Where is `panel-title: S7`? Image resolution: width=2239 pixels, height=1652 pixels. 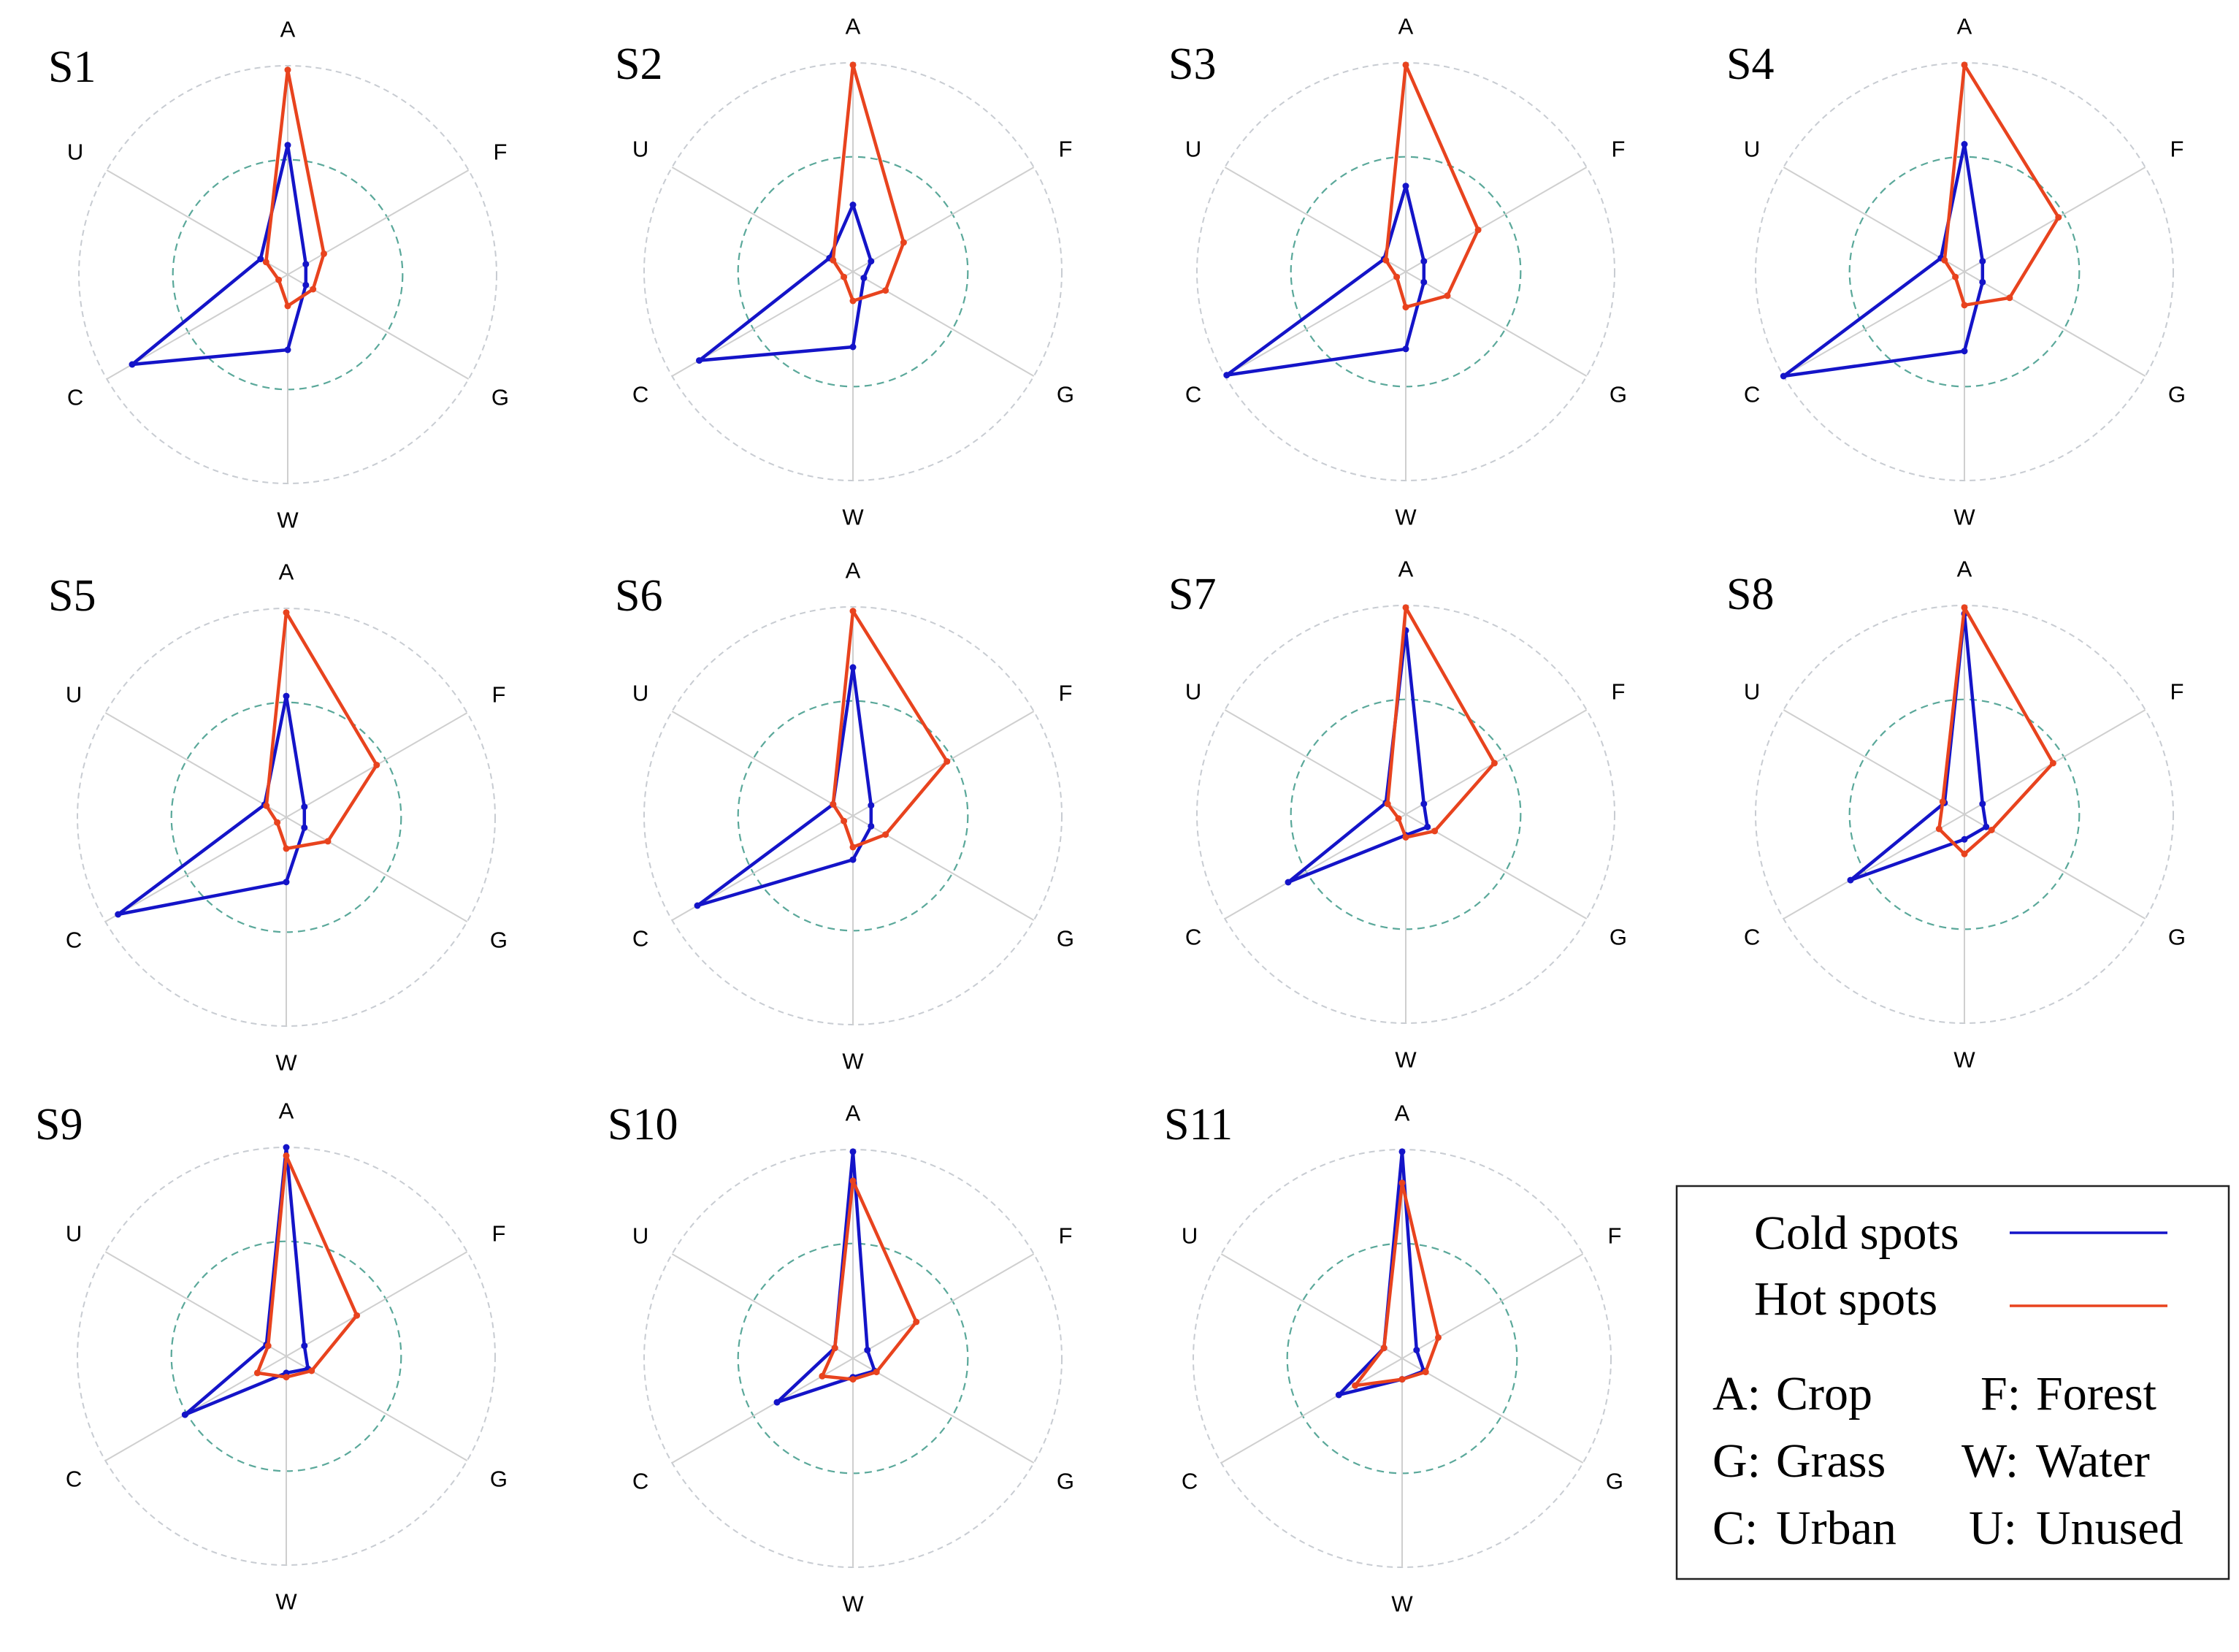
panel-title: S7 is located at coordinates (1192, 594).